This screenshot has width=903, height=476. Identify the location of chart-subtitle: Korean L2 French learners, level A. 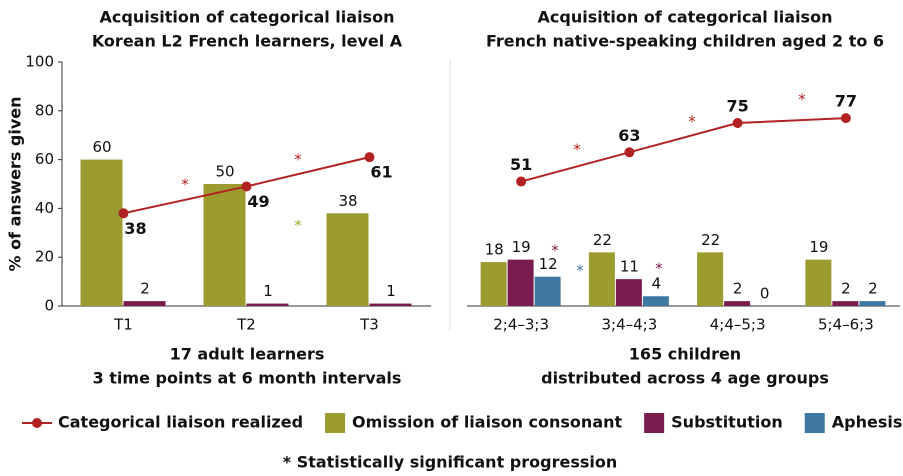
(247, 41).